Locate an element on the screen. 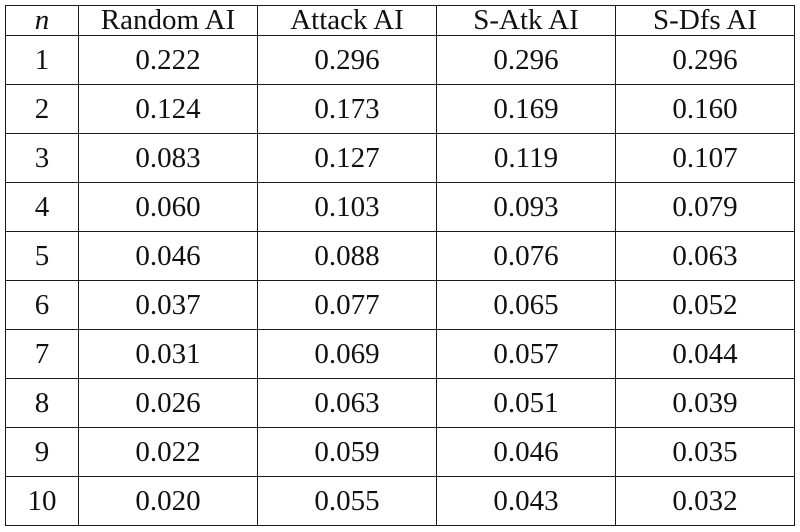 The image size is (800, 532). table-row: 1 0.222 0.296 0.296 0.296 is located at coordinates (400, 60).